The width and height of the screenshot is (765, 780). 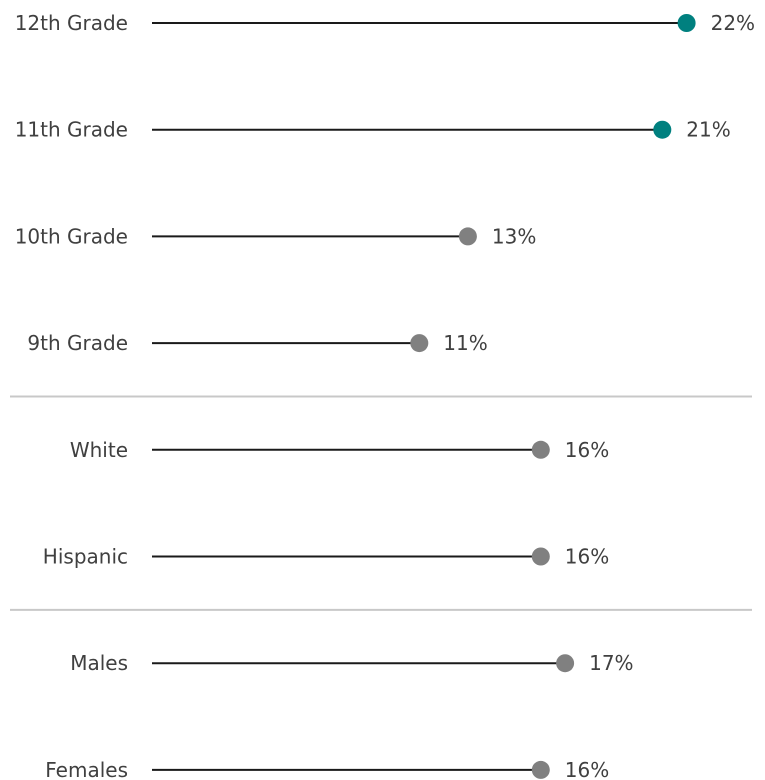 I want to click on value-label-11th-grade: 21%, so click(x=708, y=130).